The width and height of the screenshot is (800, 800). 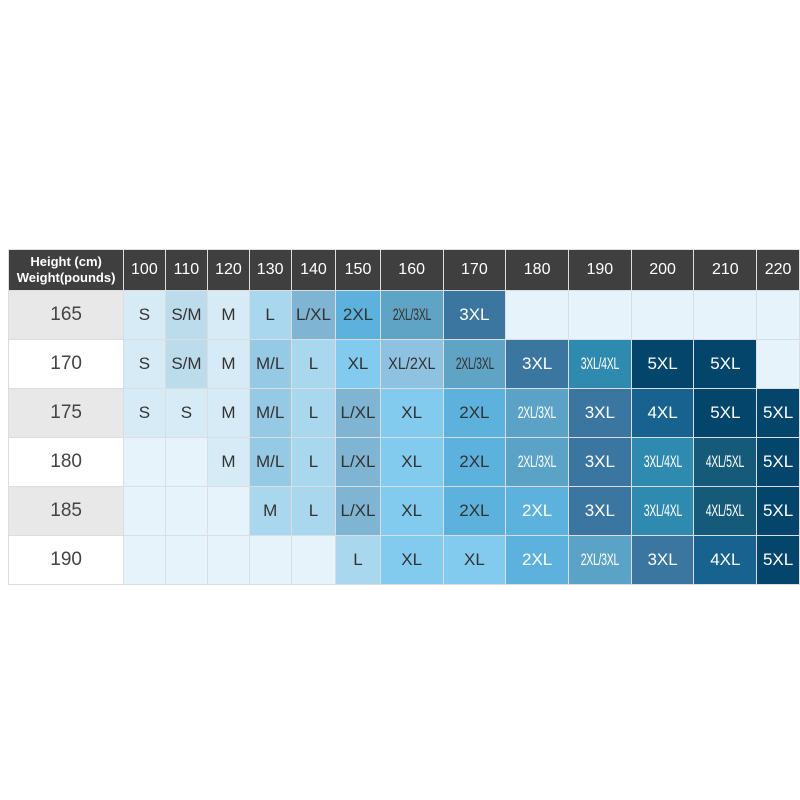 What do you see at coordinates (186, 270) in the screenshot?
I see `column-header-110: 110` at bounding box center [186, 270].